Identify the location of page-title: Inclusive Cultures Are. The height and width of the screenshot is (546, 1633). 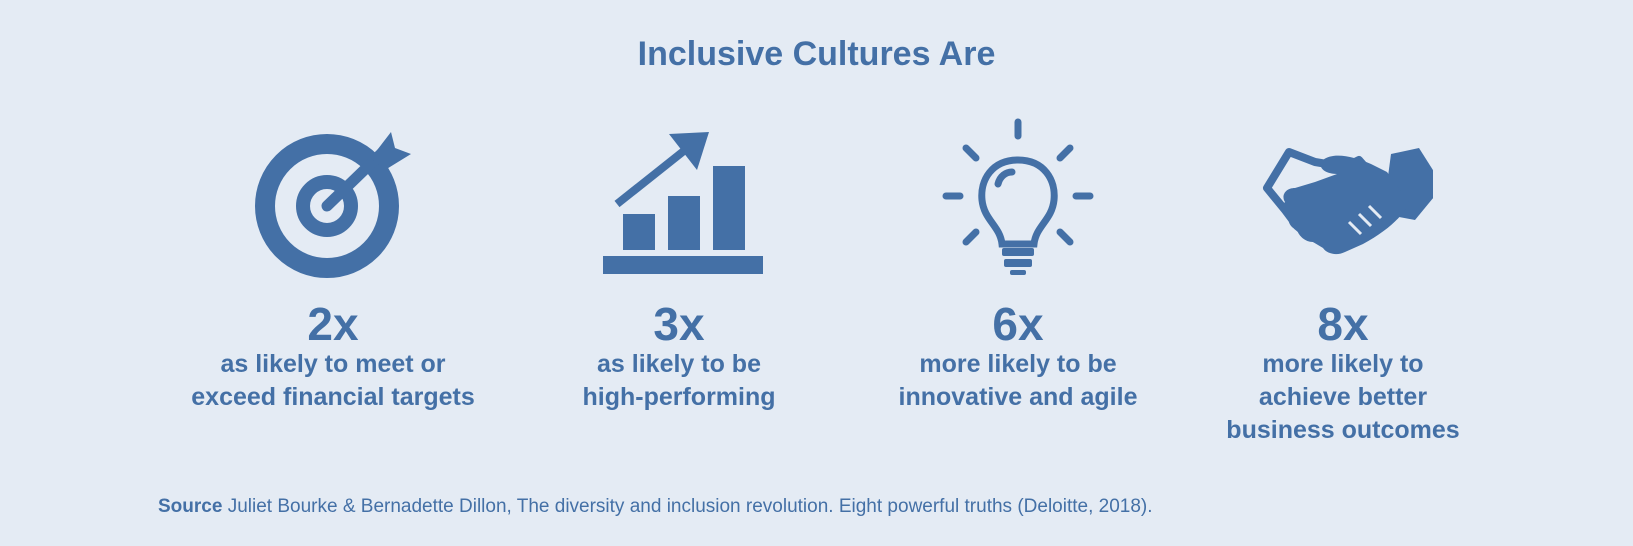
(816, 54).